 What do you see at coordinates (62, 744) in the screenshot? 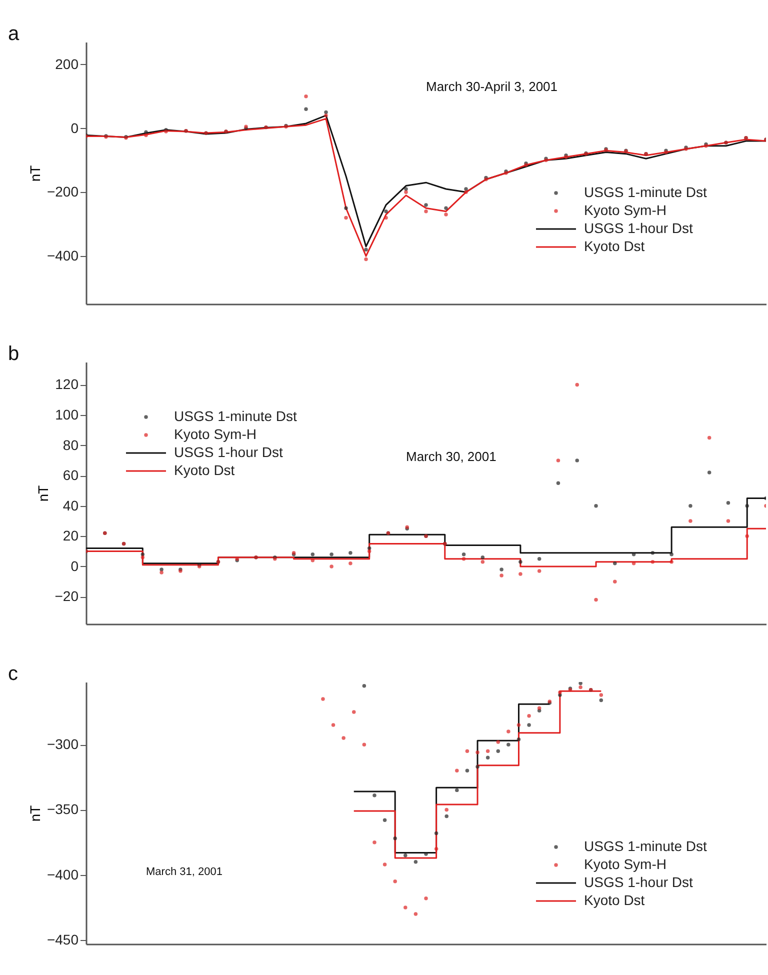
I see `y-tick-label: −300` at bounding box center [62, 744].